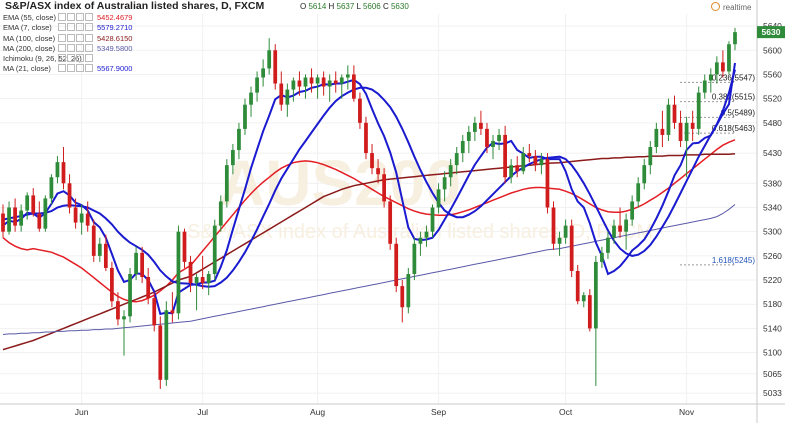  What do you see at coordinates (340, 183) in the screenshot?
I see `watermark-symbol: AUS200` at bounding box center [340, 183].